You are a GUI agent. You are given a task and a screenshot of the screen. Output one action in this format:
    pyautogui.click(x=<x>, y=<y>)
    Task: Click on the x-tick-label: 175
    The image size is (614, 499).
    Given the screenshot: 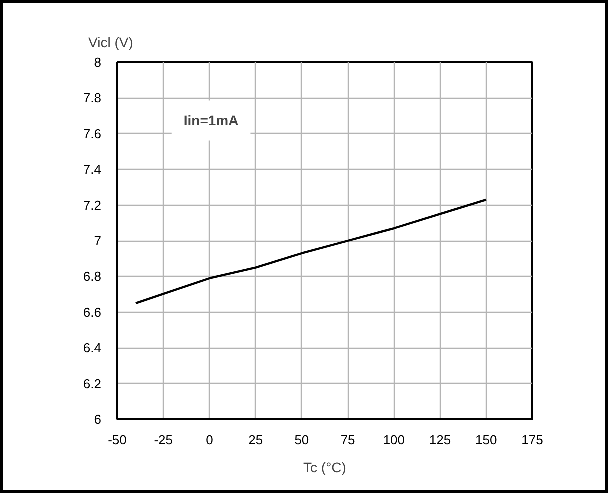 What is the action you would take?
    pyautogui.click(x=533, y=440)
    